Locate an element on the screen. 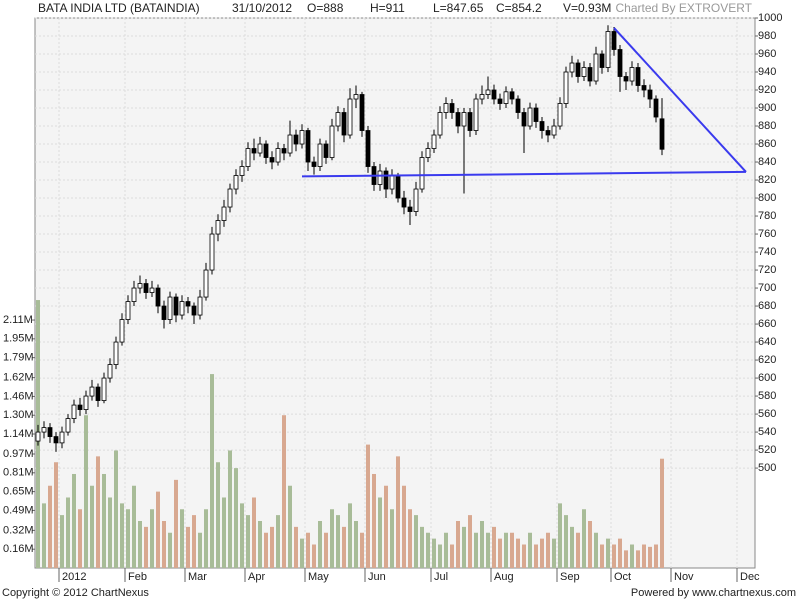 This screenshot has width=800, height=600. y-tick-label: 540 is located at coordinates (767, 432).